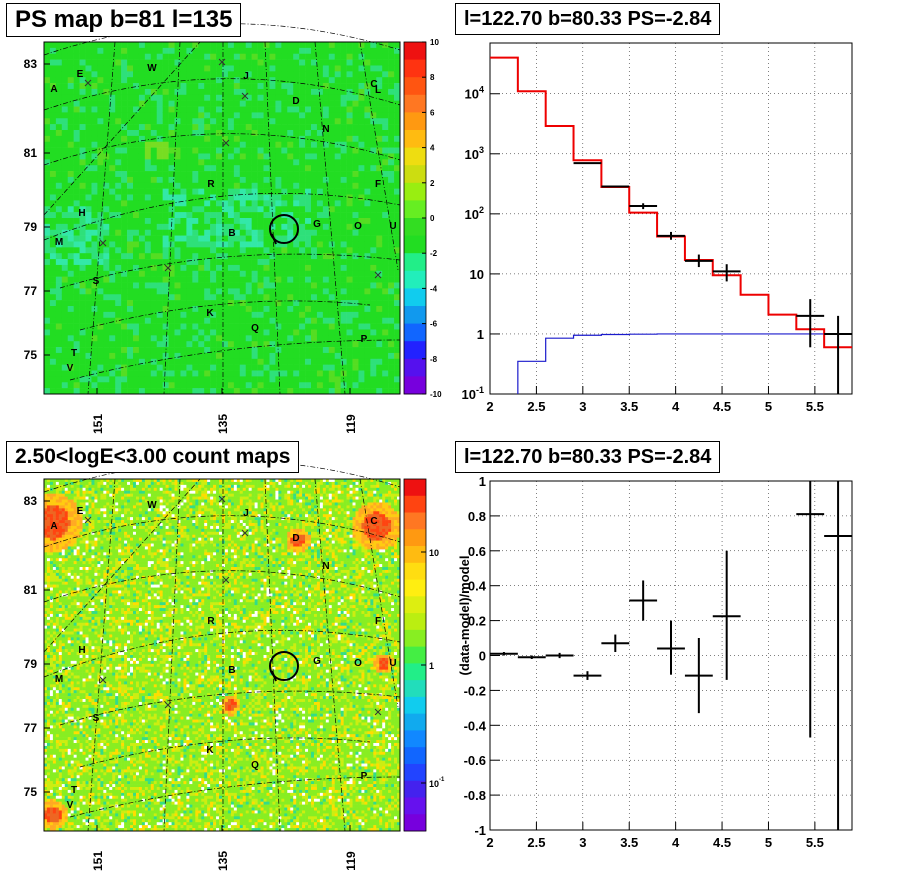 This screenshot has width=898, height=875. What do you see at coordinates (53, 89) in the screenshot?
I see `source-label-A: A` at bounding box center [53, 89].